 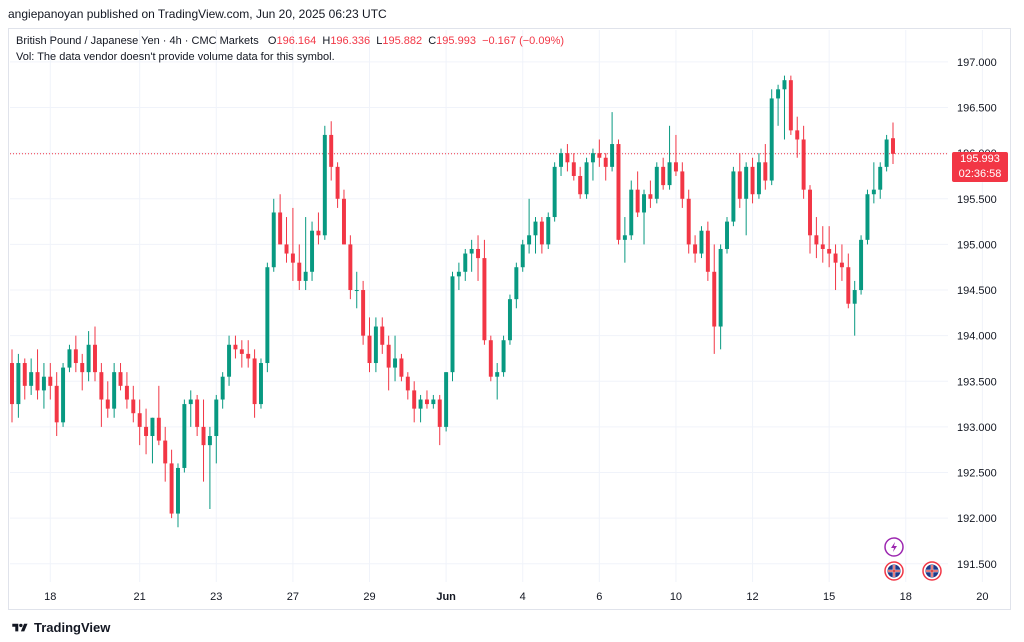 I want to click on tradingview-logo: TradingView, so click(x=61, y=627).